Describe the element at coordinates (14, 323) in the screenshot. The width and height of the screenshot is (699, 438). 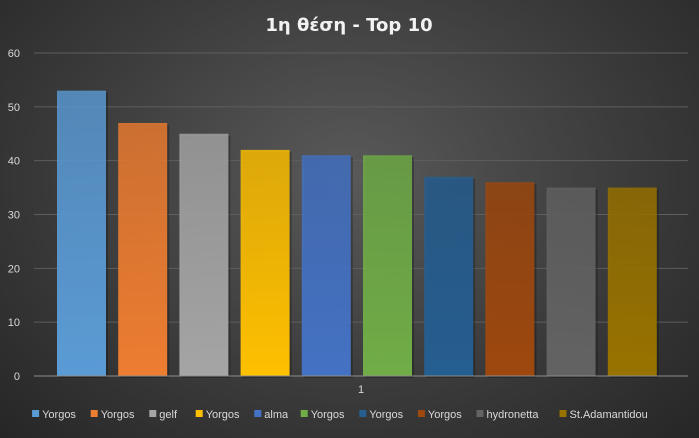
I see `y-tick-label: 10` at that location.